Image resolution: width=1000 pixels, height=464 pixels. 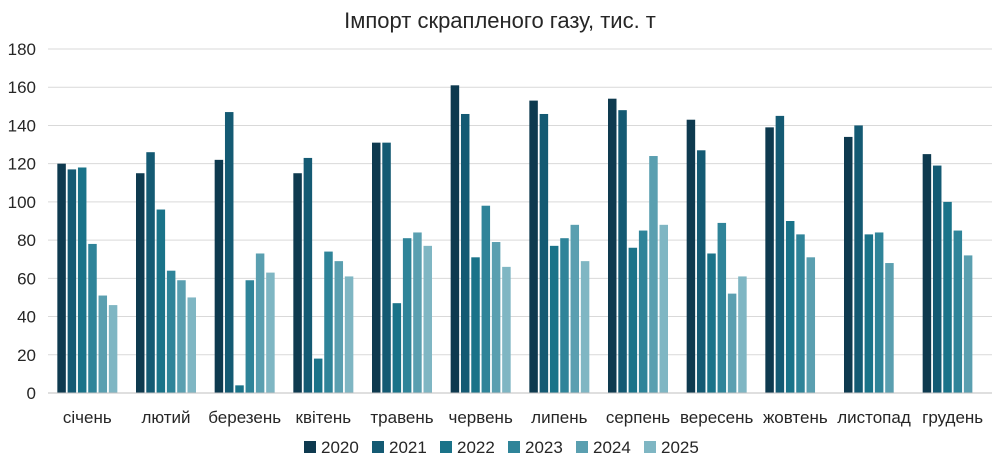 I want to click on x-category-label: квітень, so click(x=324, y=417).